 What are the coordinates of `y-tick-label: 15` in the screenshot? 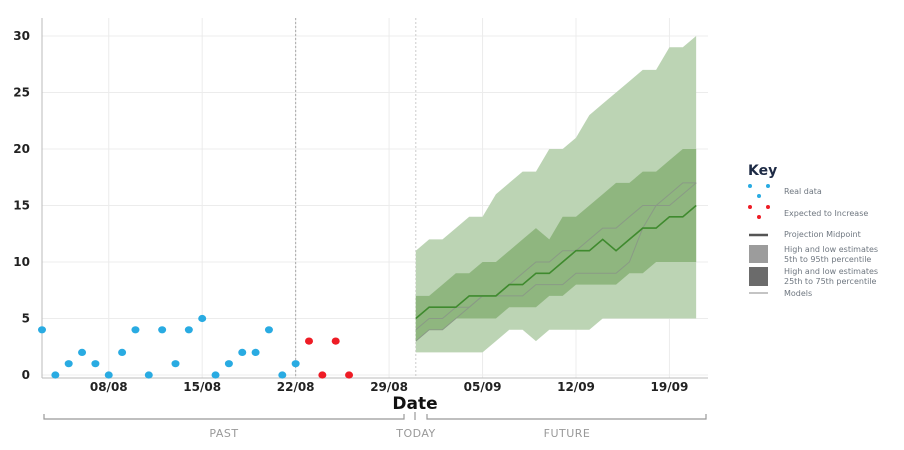 It's located at (21, 206).